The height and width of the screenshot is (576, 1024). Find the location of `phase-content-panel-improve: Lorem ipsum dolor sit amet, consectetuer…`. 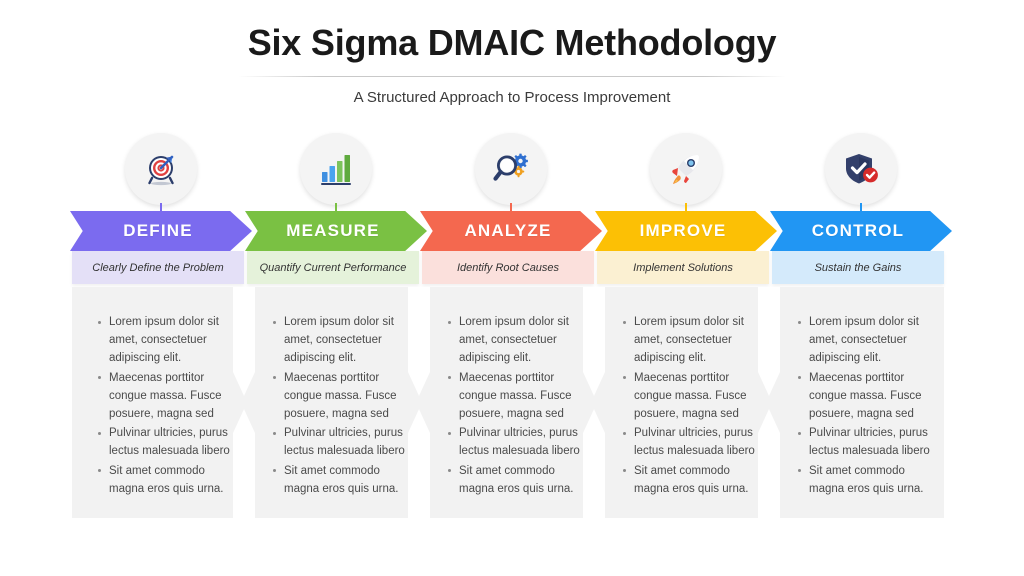

phase-content-panel-improve: Lorem ipsum dolor sit amet, consectetuer… is located at coordinates (683, 402).